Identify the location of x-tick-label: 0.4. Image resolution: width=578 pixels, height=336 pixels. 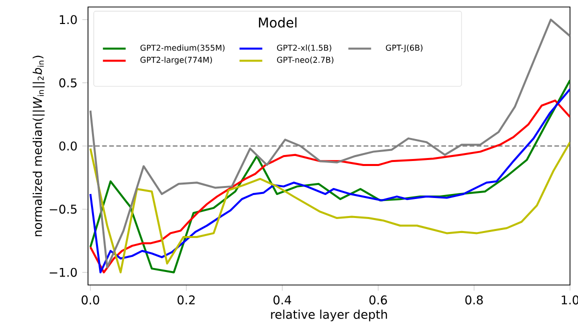
(282, 299).